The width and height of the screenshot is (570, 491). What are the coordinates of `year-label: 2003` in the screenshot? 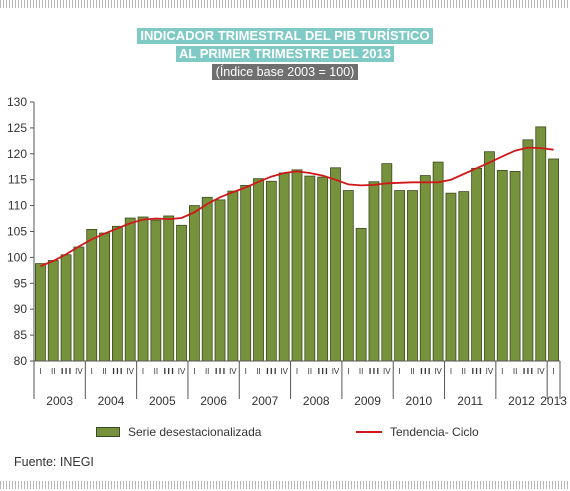 It's located at (59, 401).